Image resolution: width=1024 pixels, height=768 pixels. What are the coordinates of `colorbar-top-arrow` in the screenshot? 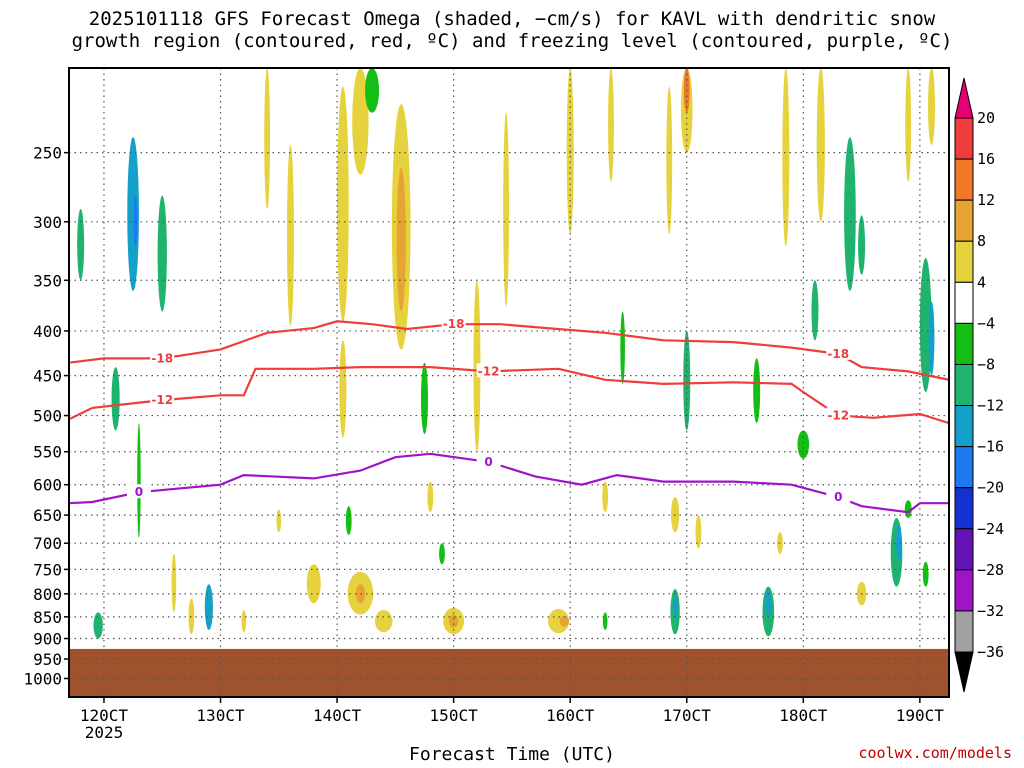 It's located at (964, 98).